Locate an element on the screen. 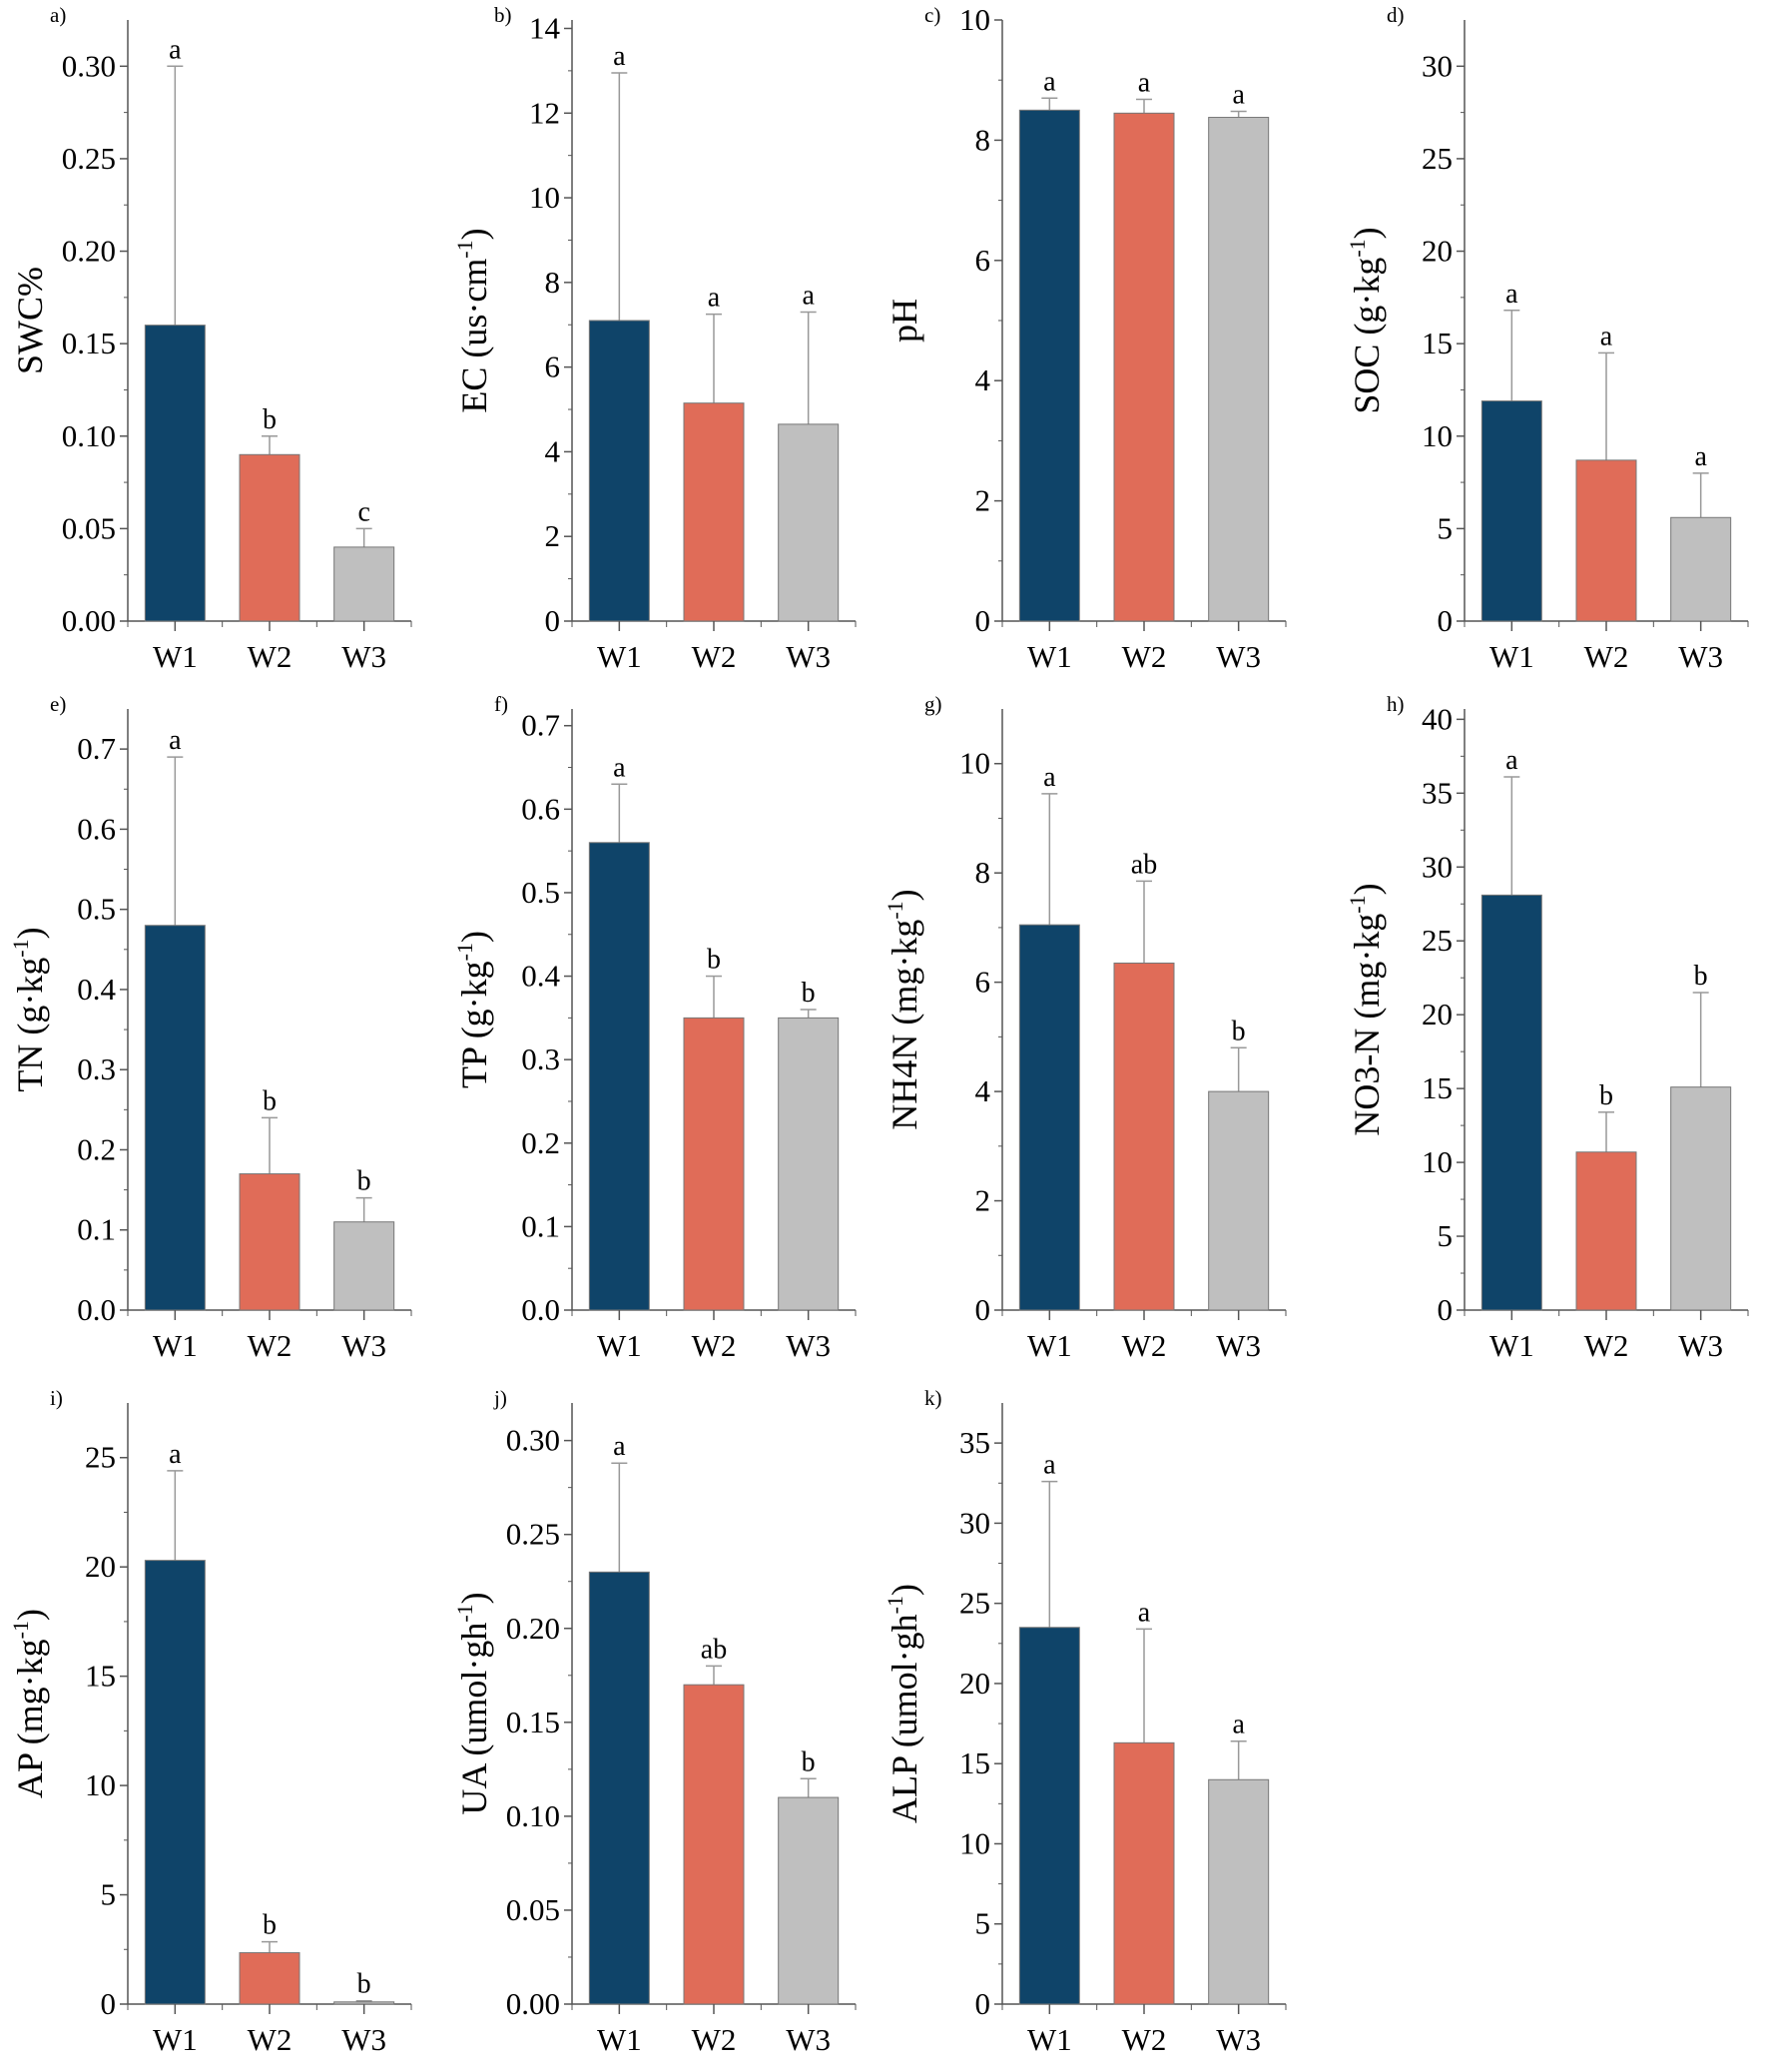 This screenshot has height=2072, width=1769. panel-label: i) is located at coordinates (56, 1398).